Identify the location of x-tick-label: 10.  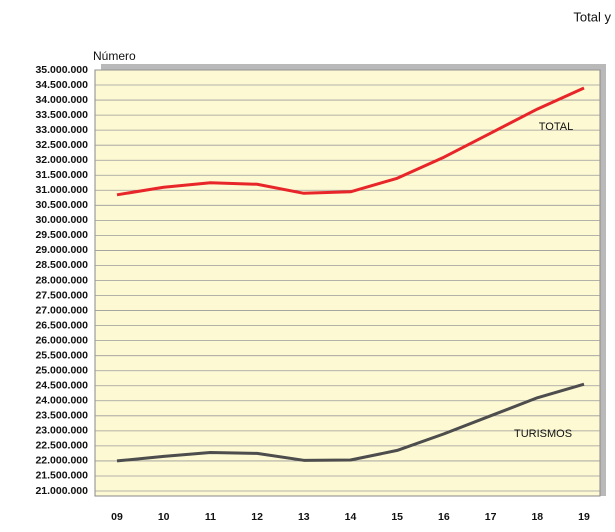
(164, 517).